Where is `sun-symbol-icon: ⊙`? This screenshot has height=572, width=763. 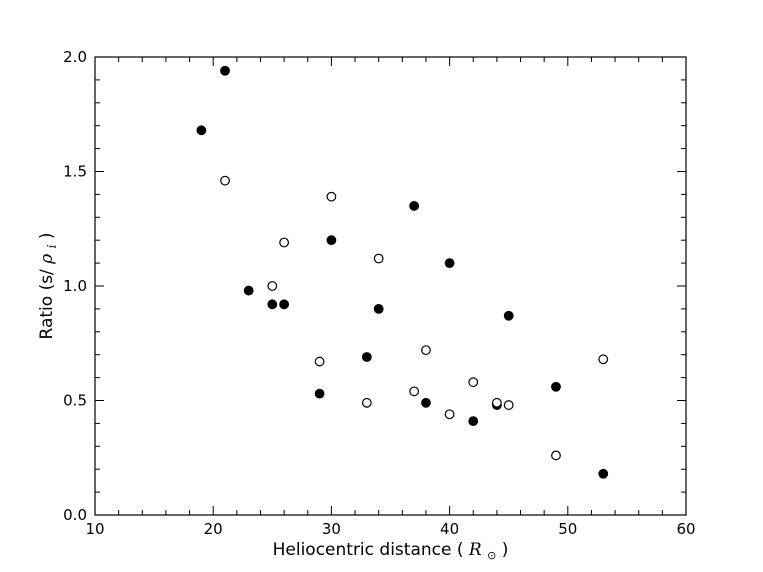 sun-symbol-icon: ⊙ is located at coordinates (491, 555).